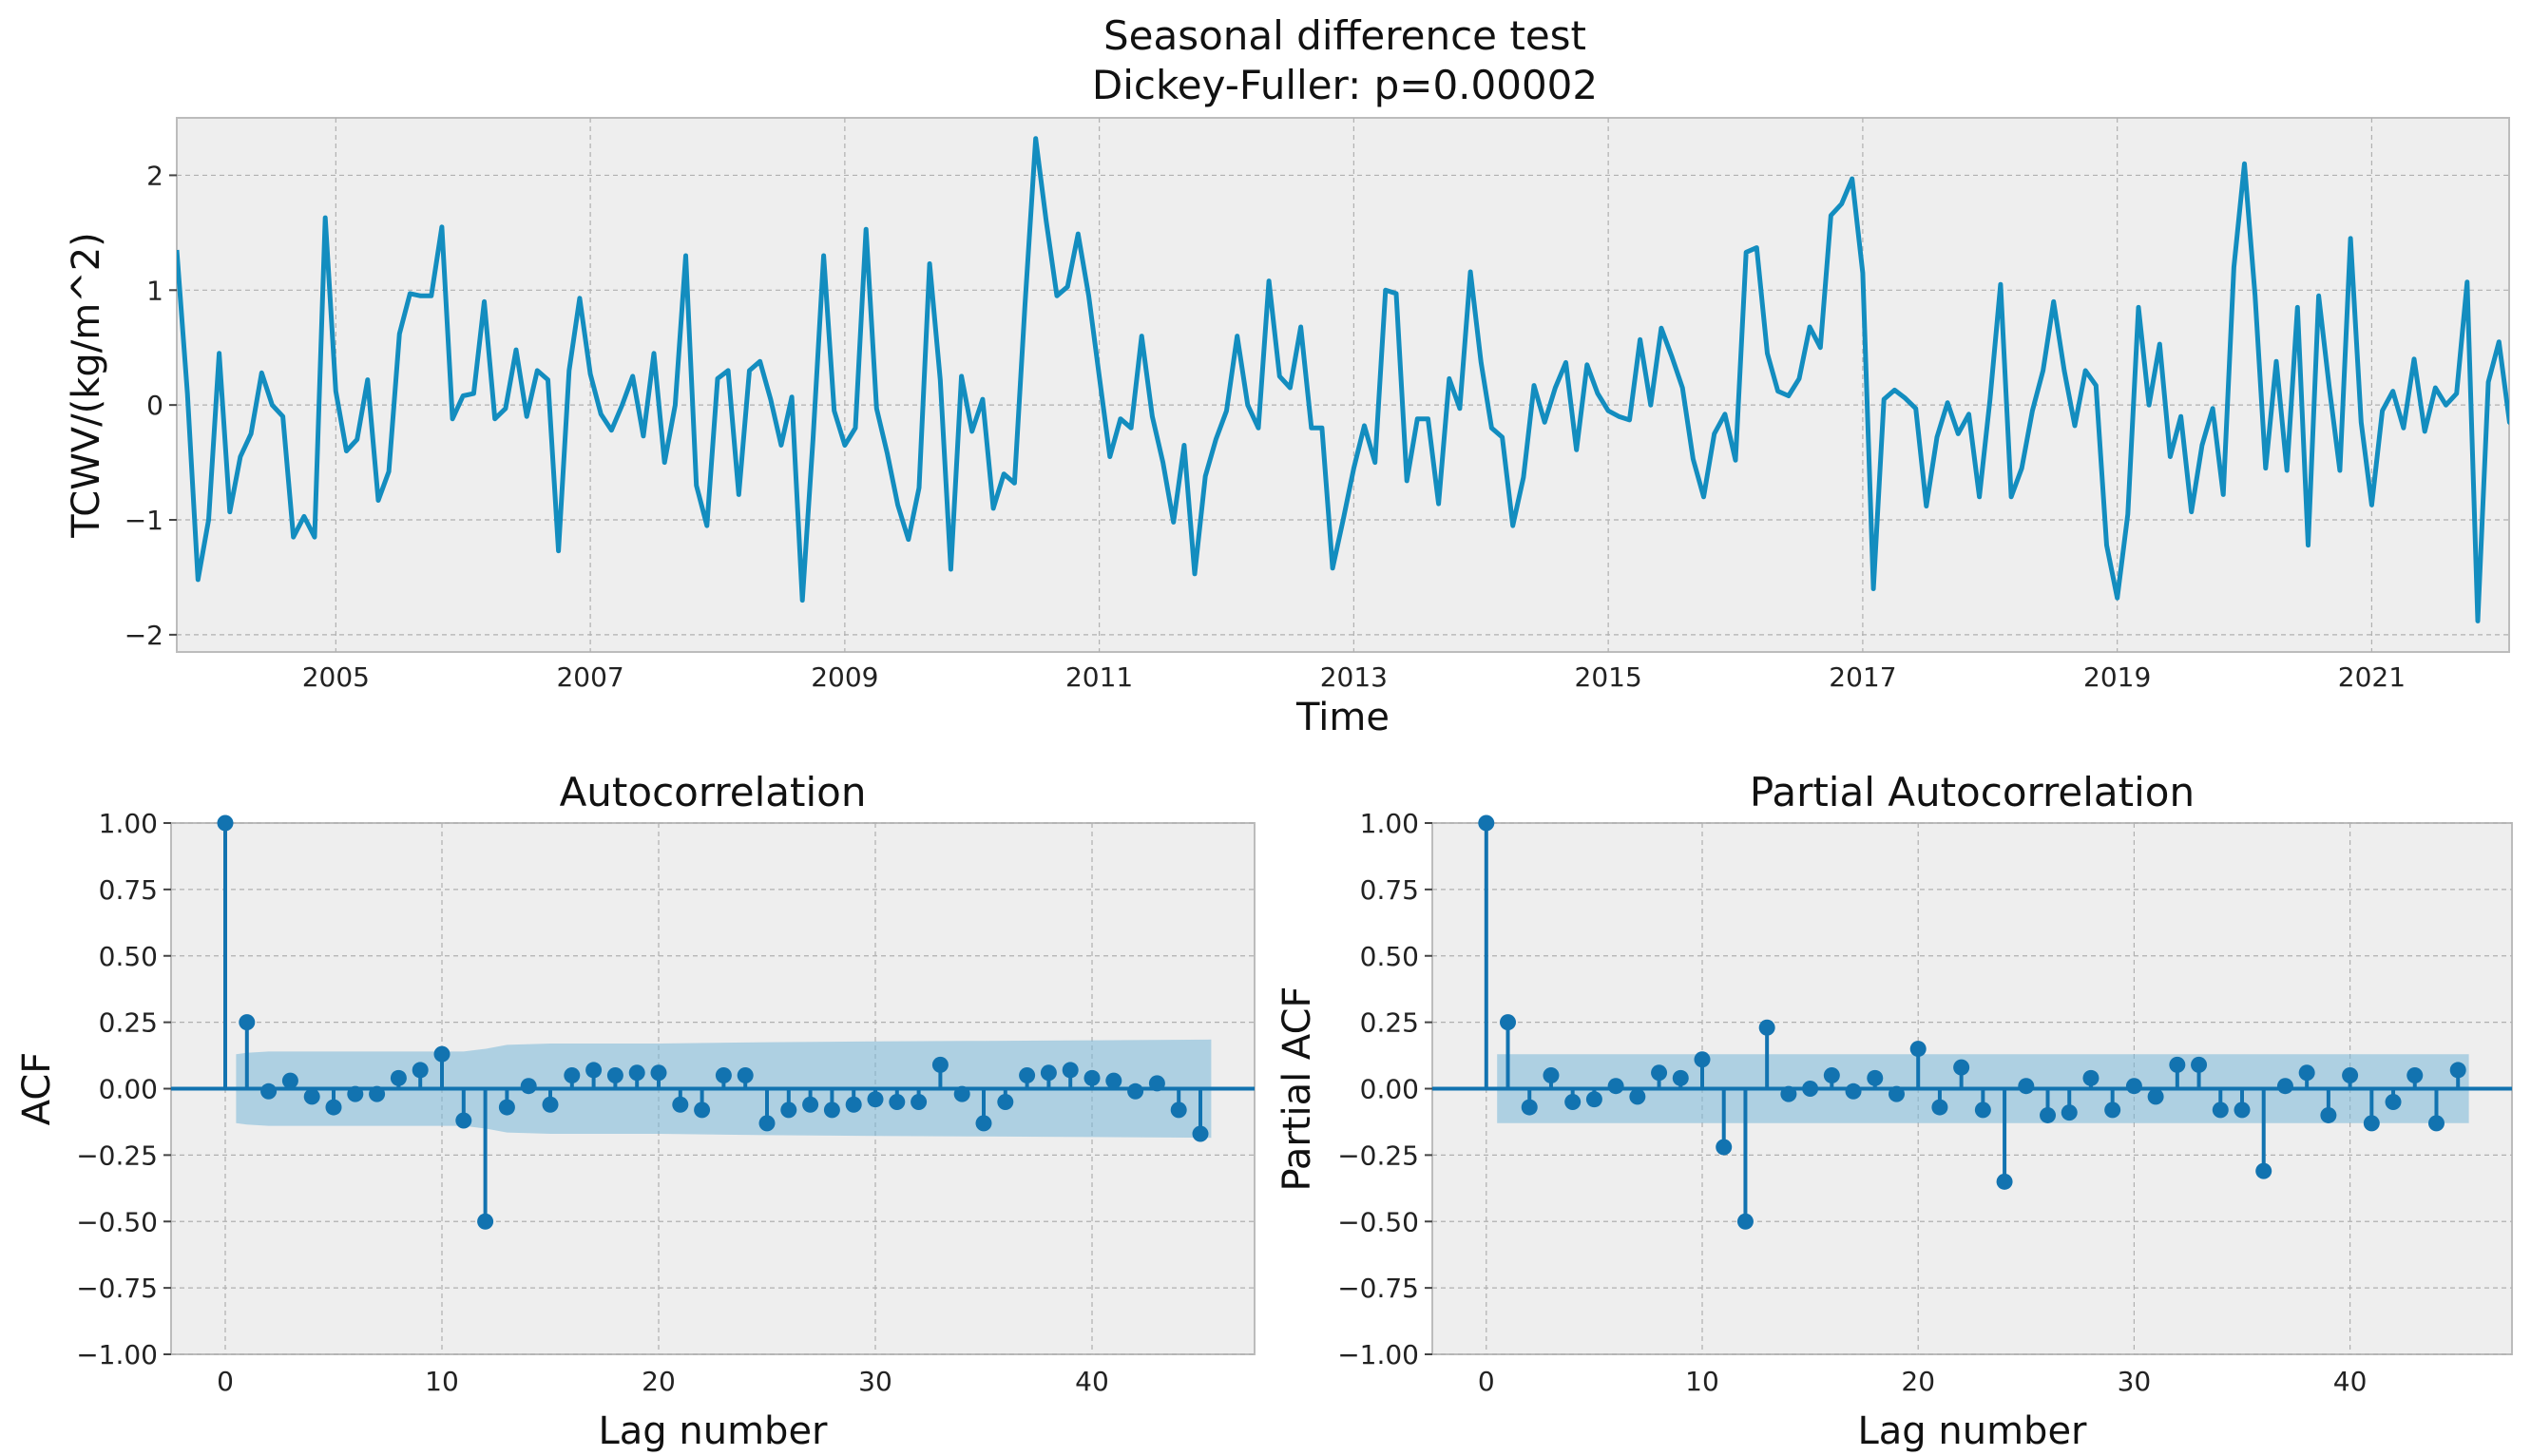 The width and height of the screenshot is (2531, 1456). Describe the element at coordinates (2135, 1381) in the screenshot. I see `pacf-x-tick-label: 30` at that location.